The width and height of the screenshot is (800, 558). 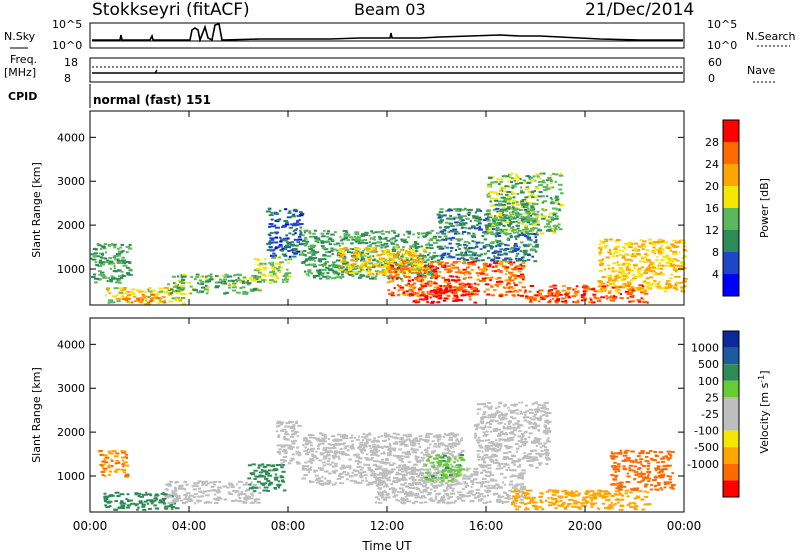 What do you see at coordinates (731, 175) in the screenshot?
I see `colorbar-swatch` at bounding box center [731, 175].